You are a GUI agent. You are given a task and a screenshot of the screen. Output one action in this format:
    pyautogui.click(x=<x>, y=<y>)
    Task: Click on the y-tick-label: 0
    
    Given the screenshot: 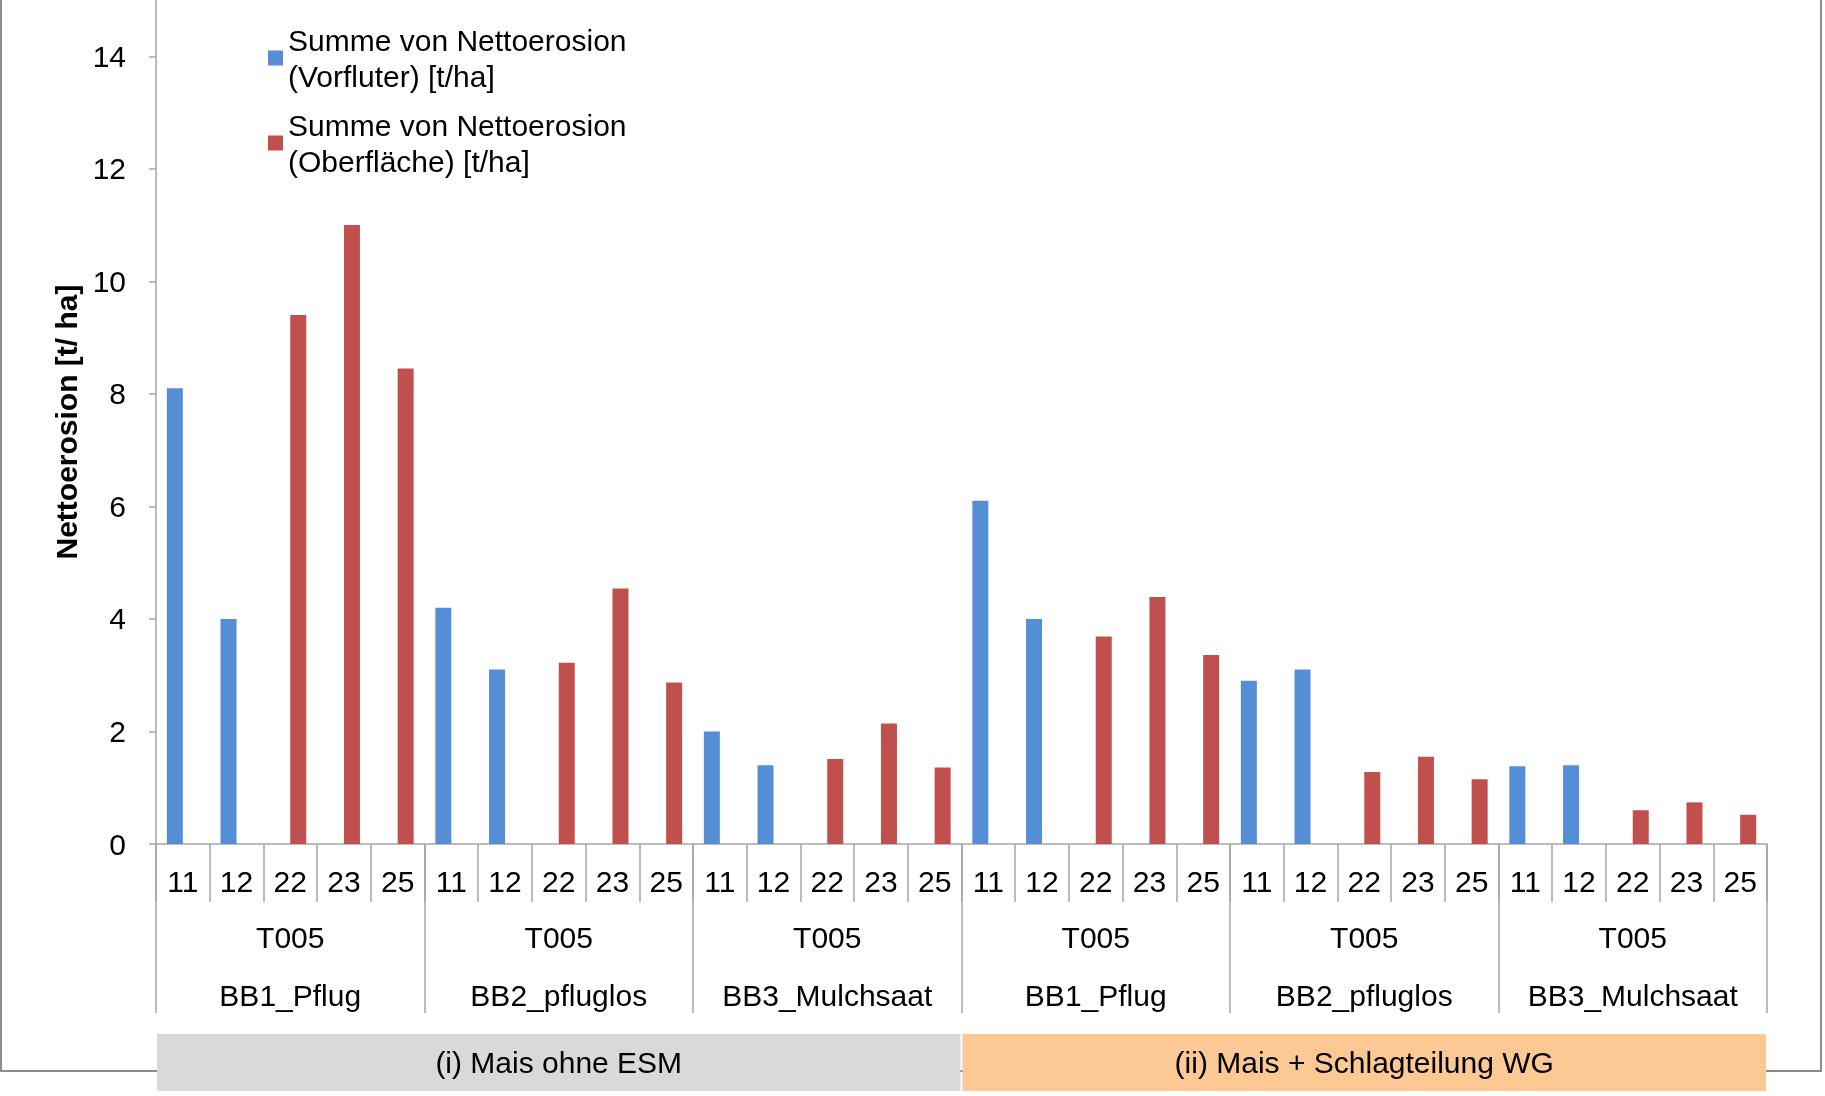 What is the action you would take?
    pyautogui.click(x=117, y=844)
    